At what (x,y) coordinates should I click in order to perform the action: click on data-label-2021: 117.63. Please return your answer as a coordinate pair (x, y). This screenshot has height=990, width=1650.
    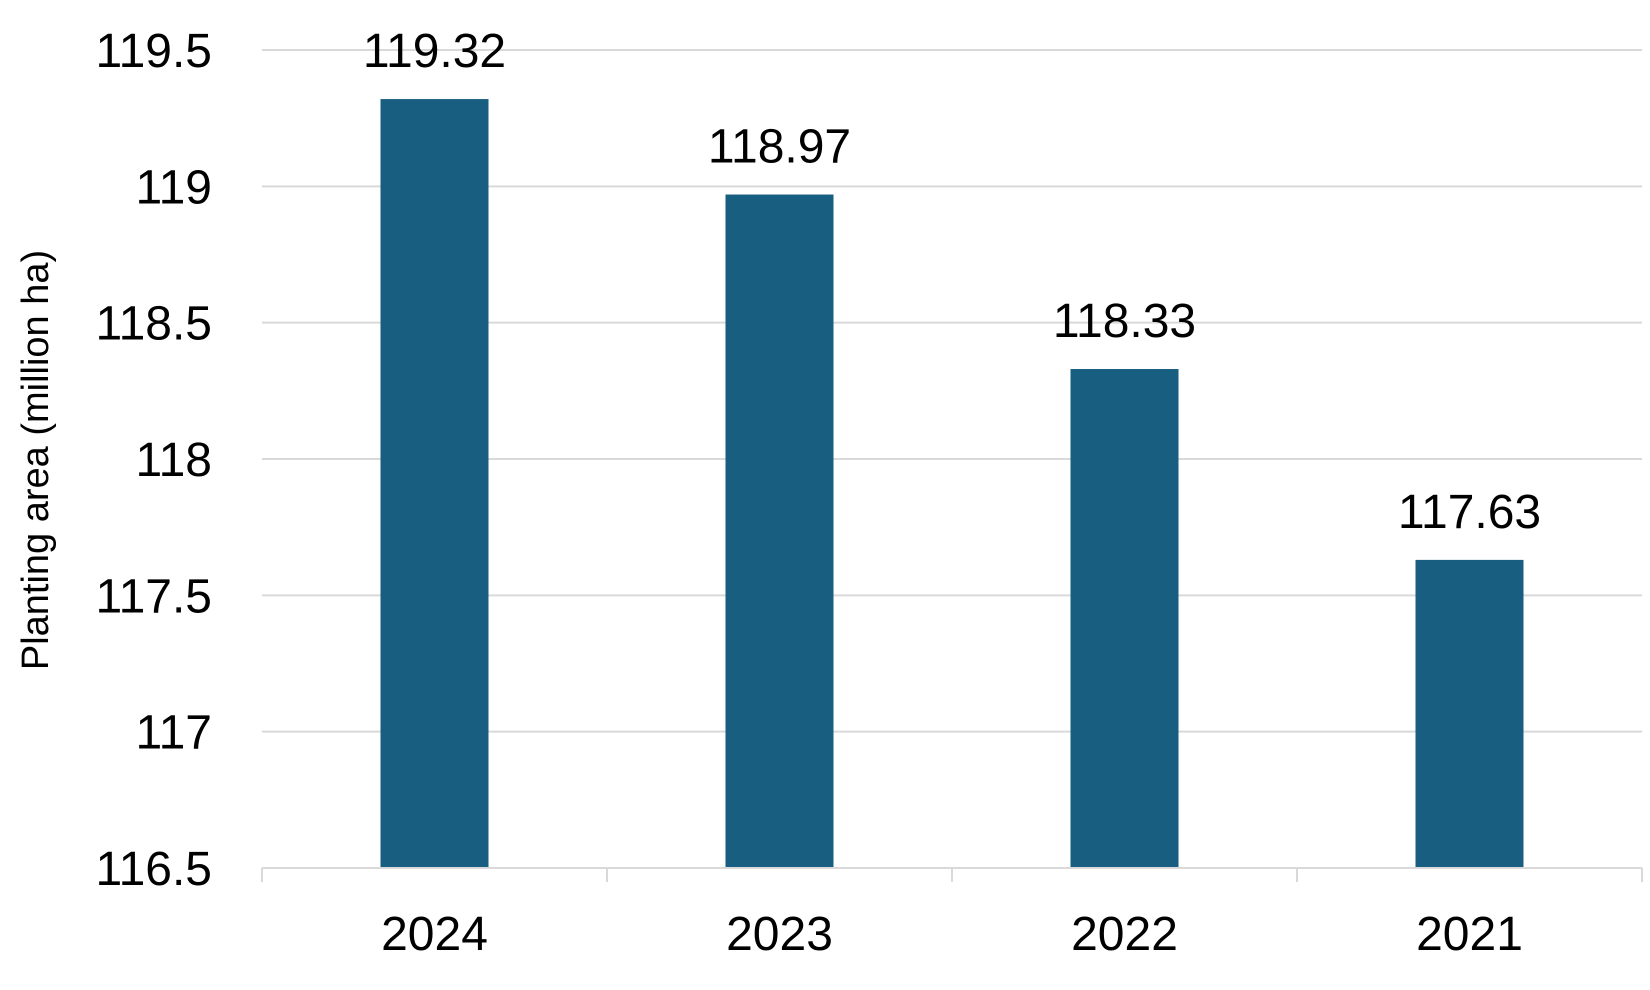
    Looking at the image, I should click on (1469, 512).